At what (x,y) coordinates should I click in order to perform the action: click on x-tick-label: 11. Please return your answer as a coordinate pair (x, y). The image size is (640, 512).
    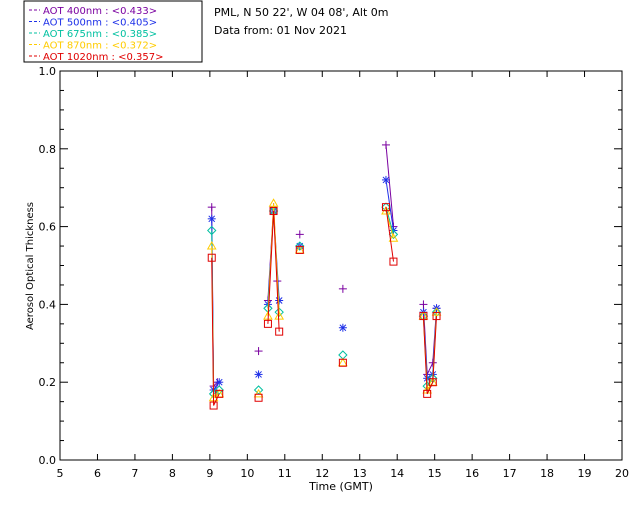
    Looking at the image, I should click on (285, 473).